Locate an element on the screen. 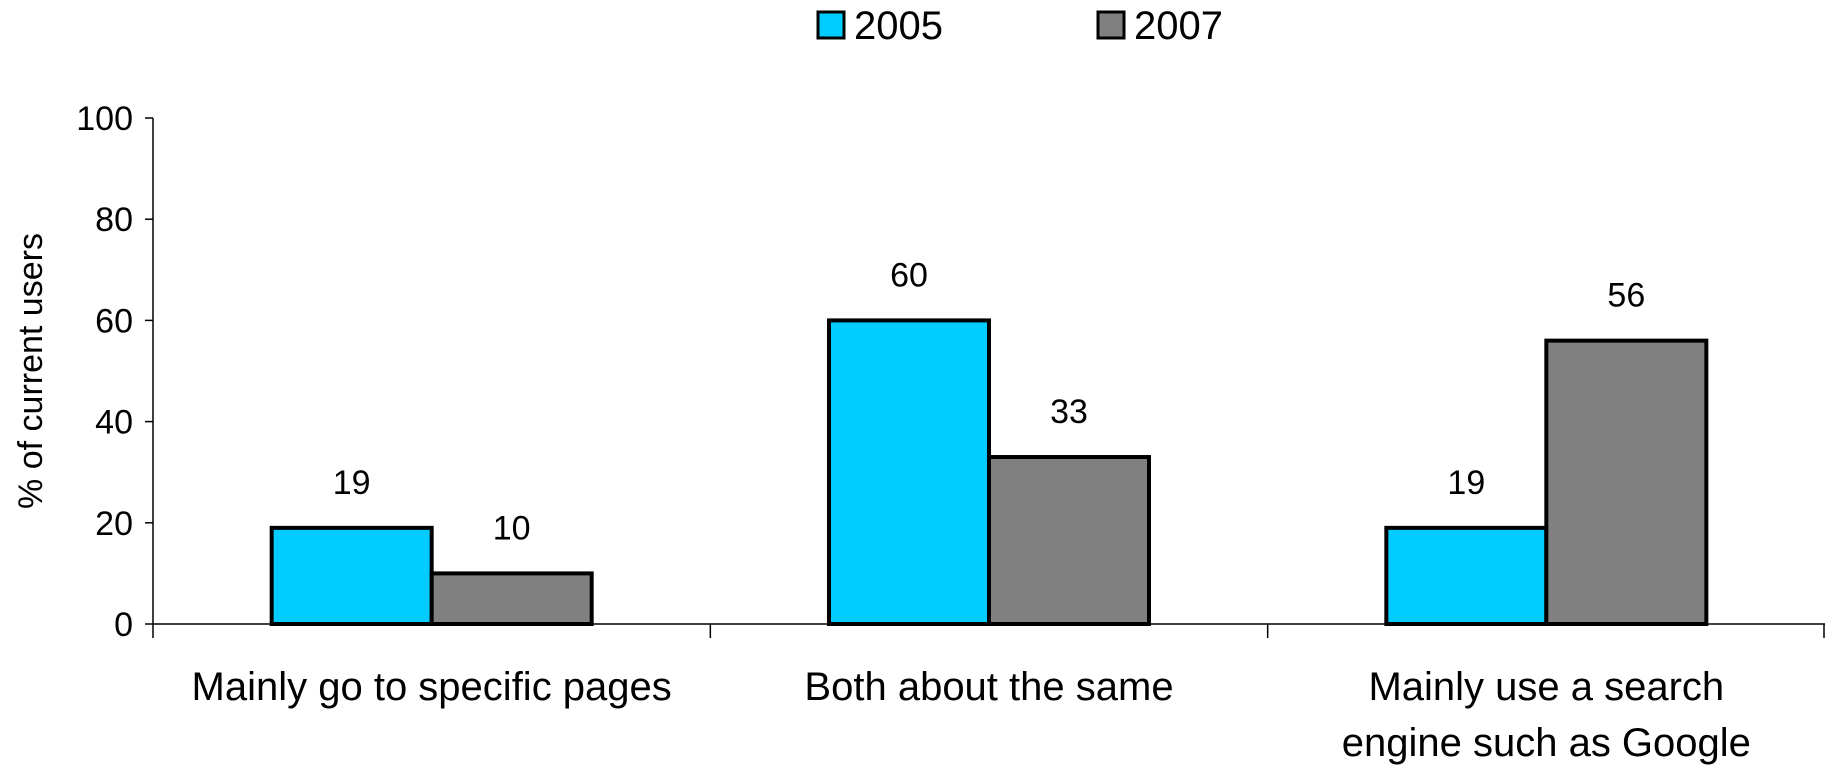  y-axis: 0 20 40 60 80 100 % of current users is located at coordinates (83, 372).